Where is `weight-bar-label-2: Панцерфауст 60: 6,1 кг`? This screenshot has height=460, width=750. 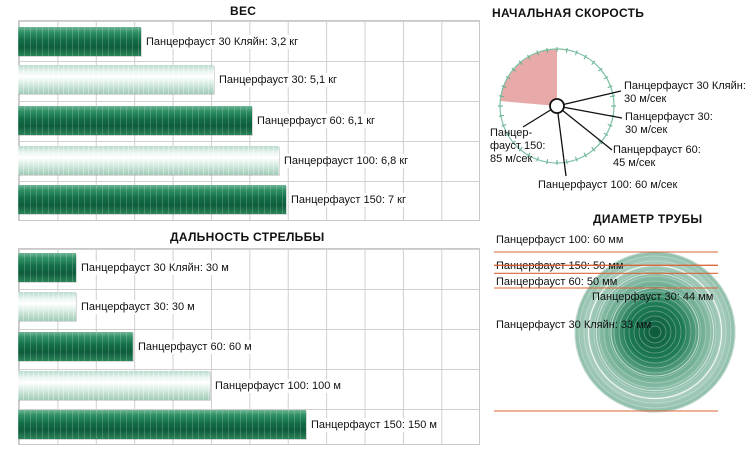
weight-bar-label-2: Панцерфауст 60: 6,1 кг is located at coordinates (316, 121).